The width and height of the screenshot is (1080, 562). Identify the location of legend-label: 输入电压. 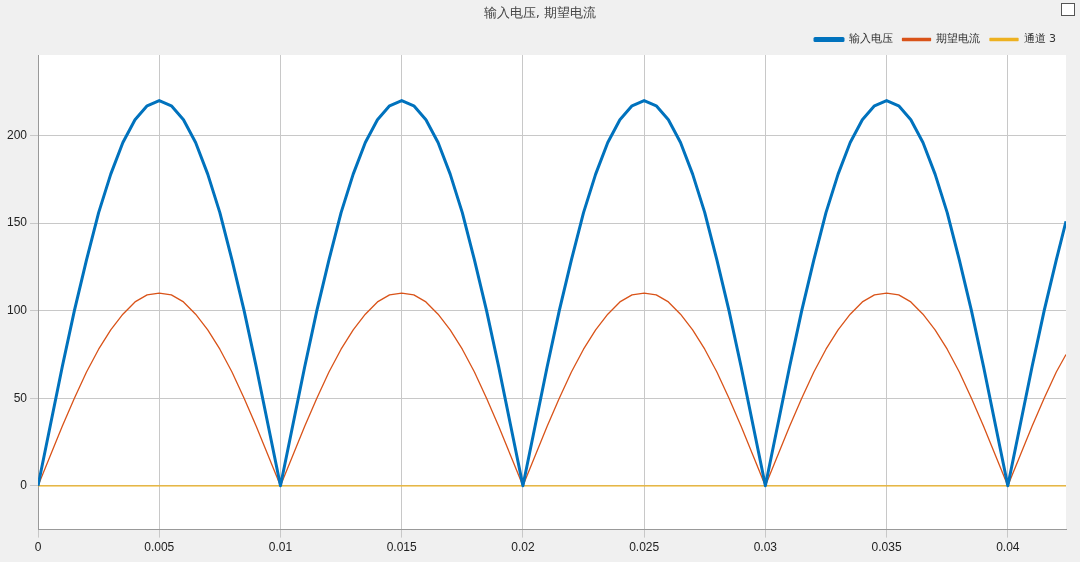
(870, 39).